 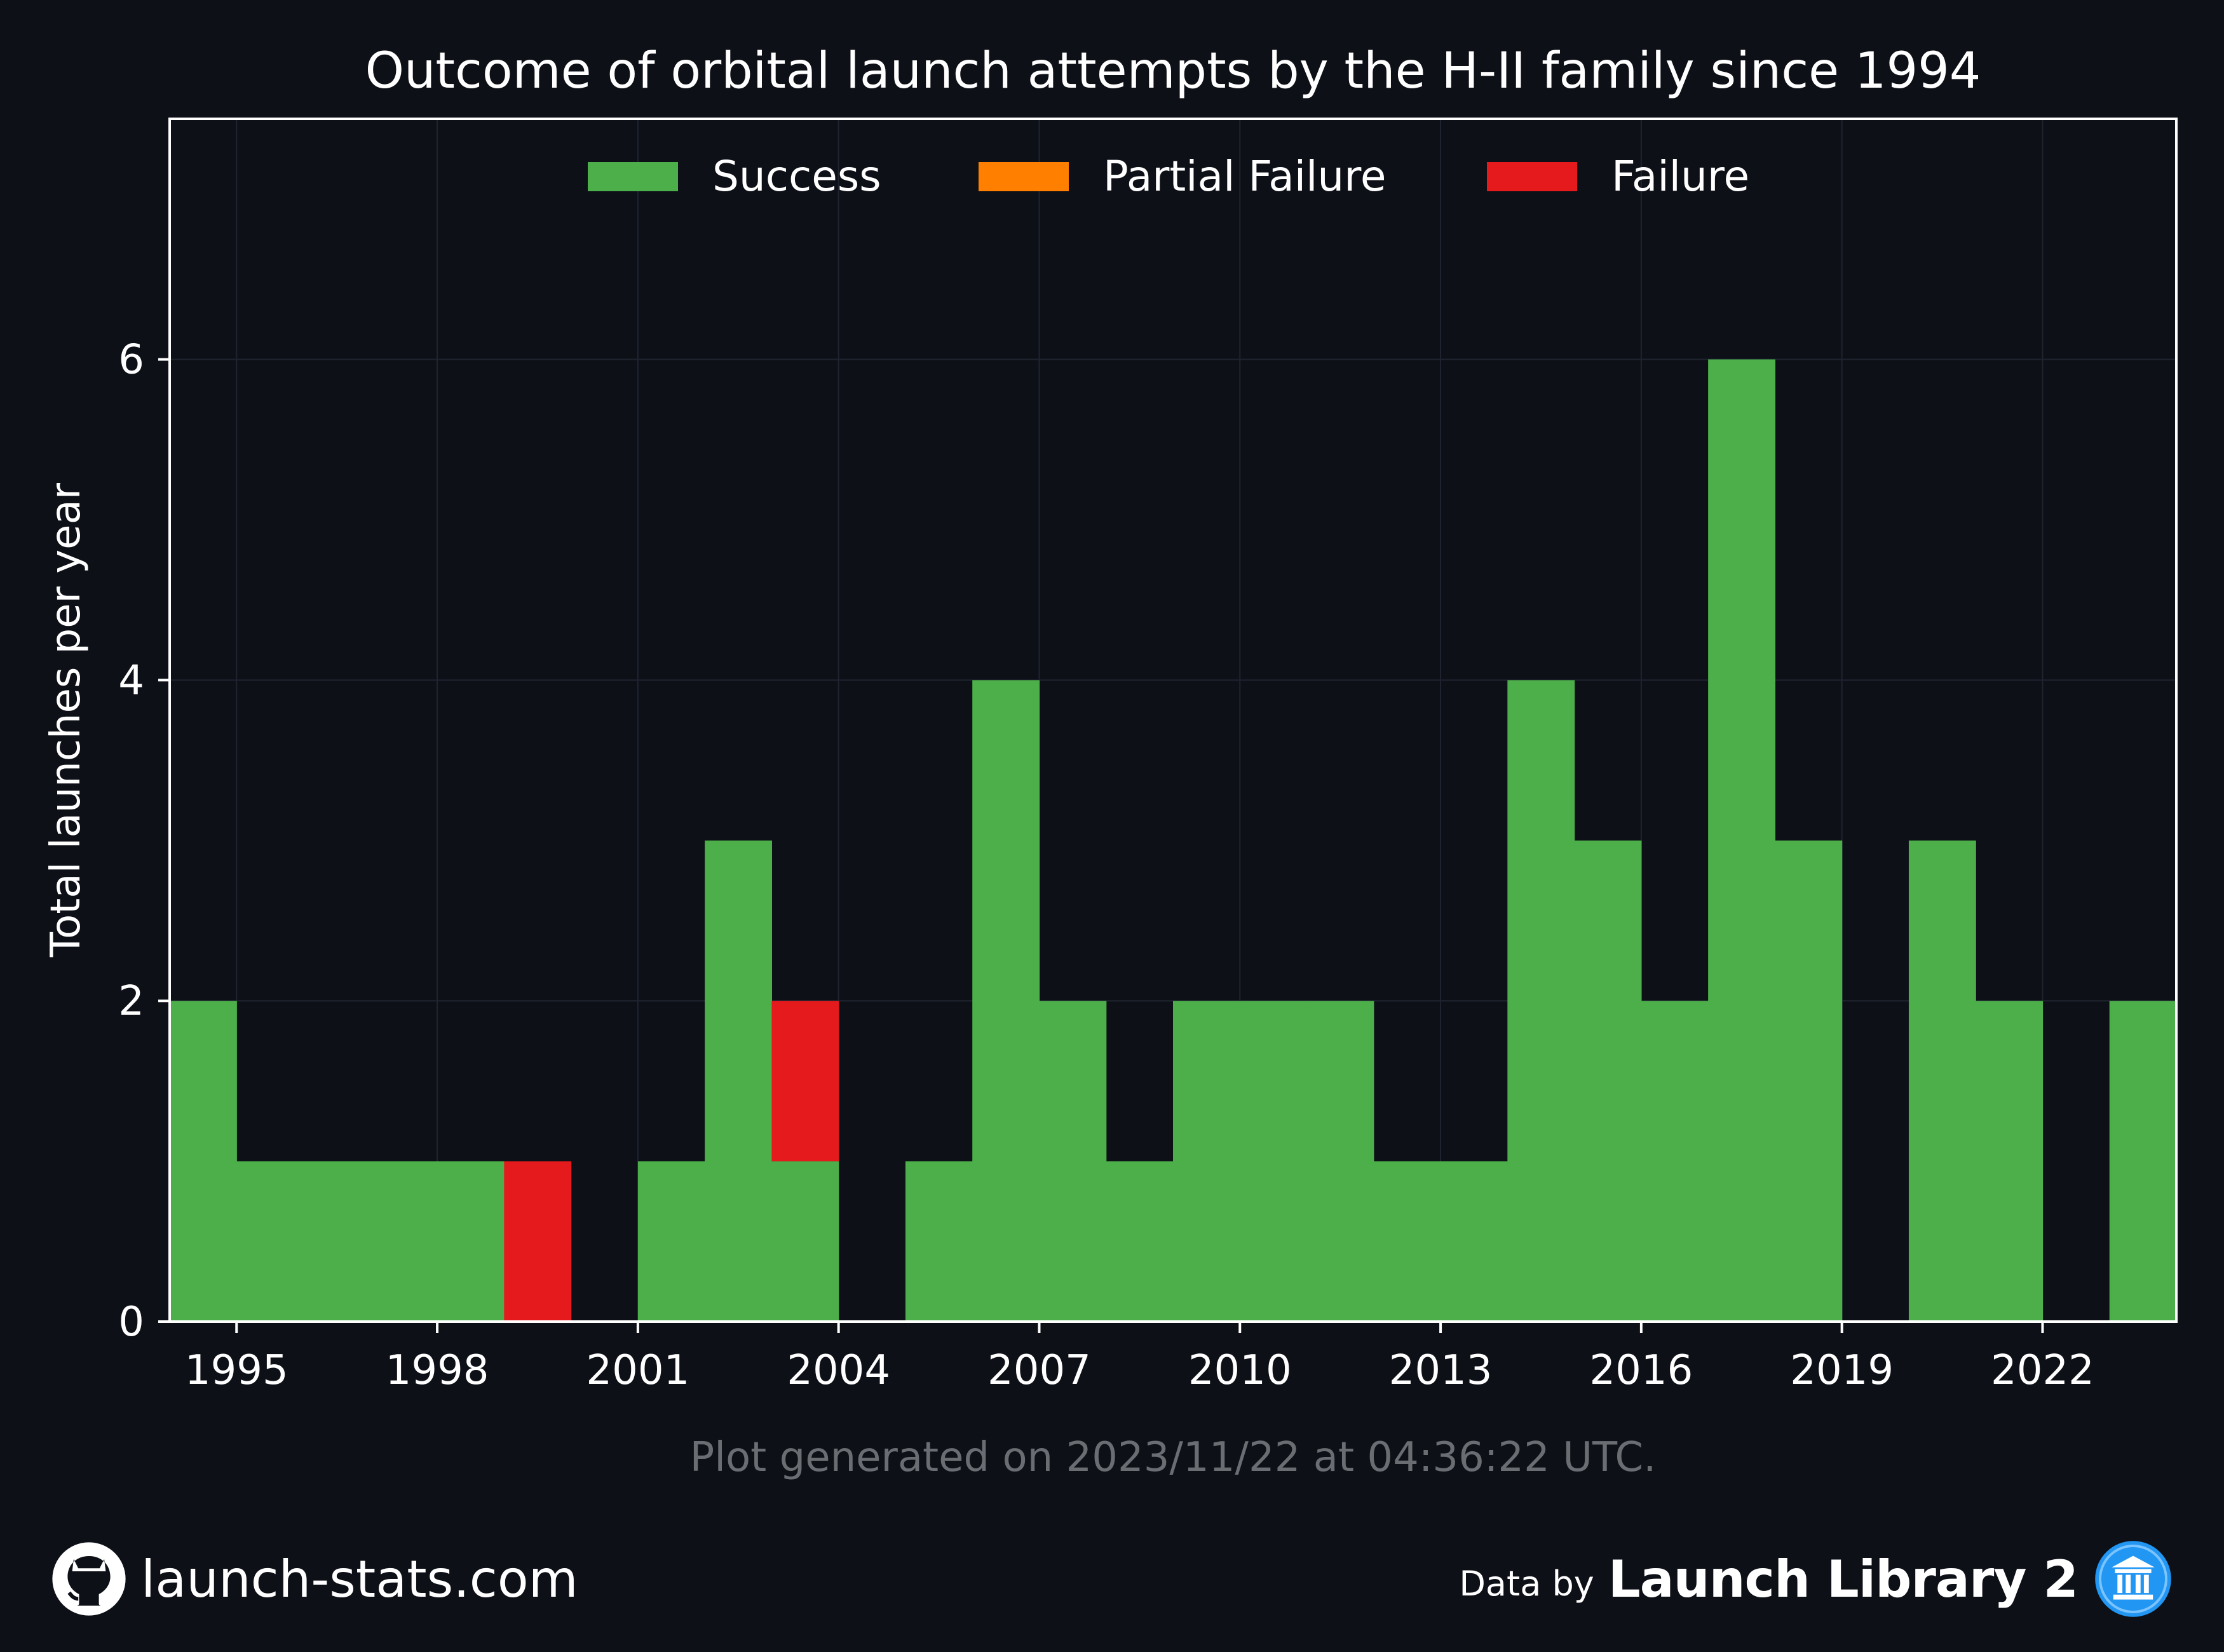 I want to click on bar-success-1998, so click(x=471, y=1242).